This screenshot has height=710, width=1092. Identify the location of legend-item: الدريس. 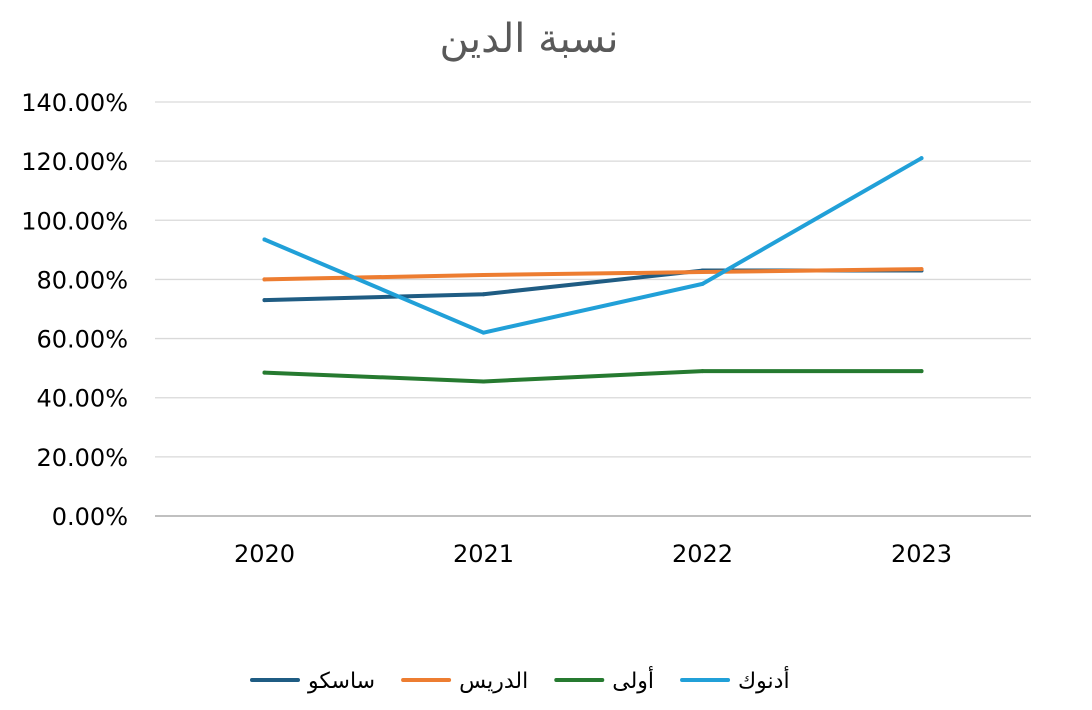
(464, 681).